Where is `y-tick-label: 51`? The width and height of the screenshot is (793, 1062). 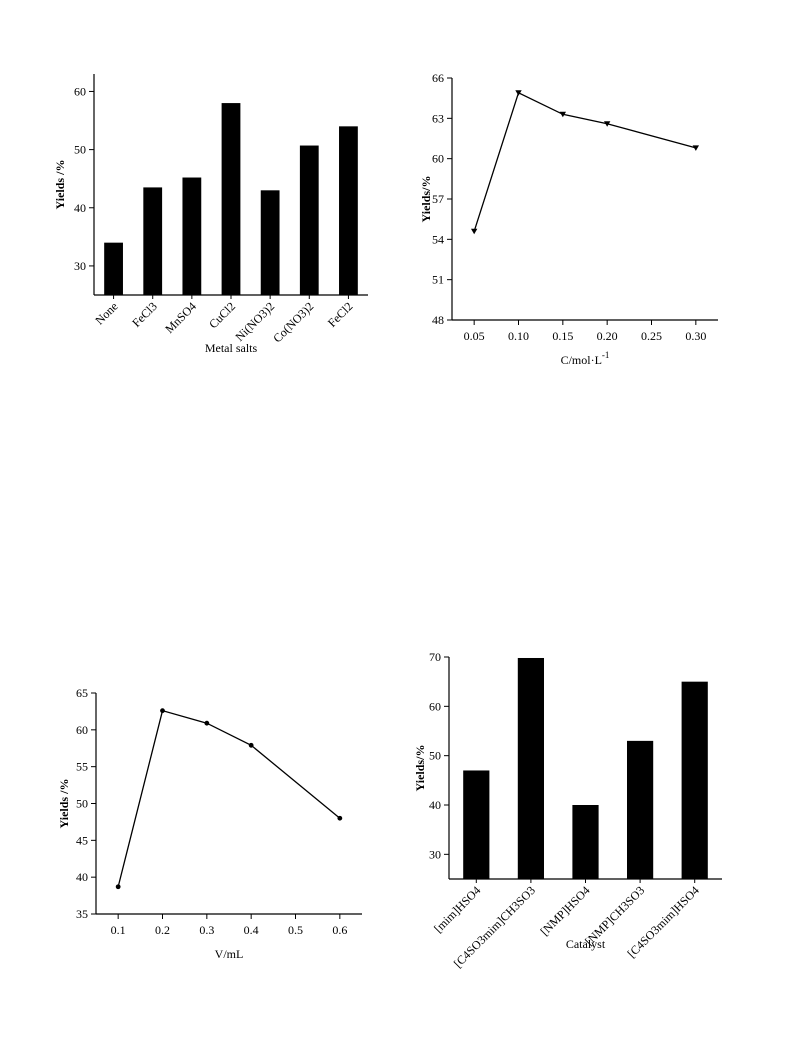
y-tick-label: 51 is located at coordinates (438, 280).